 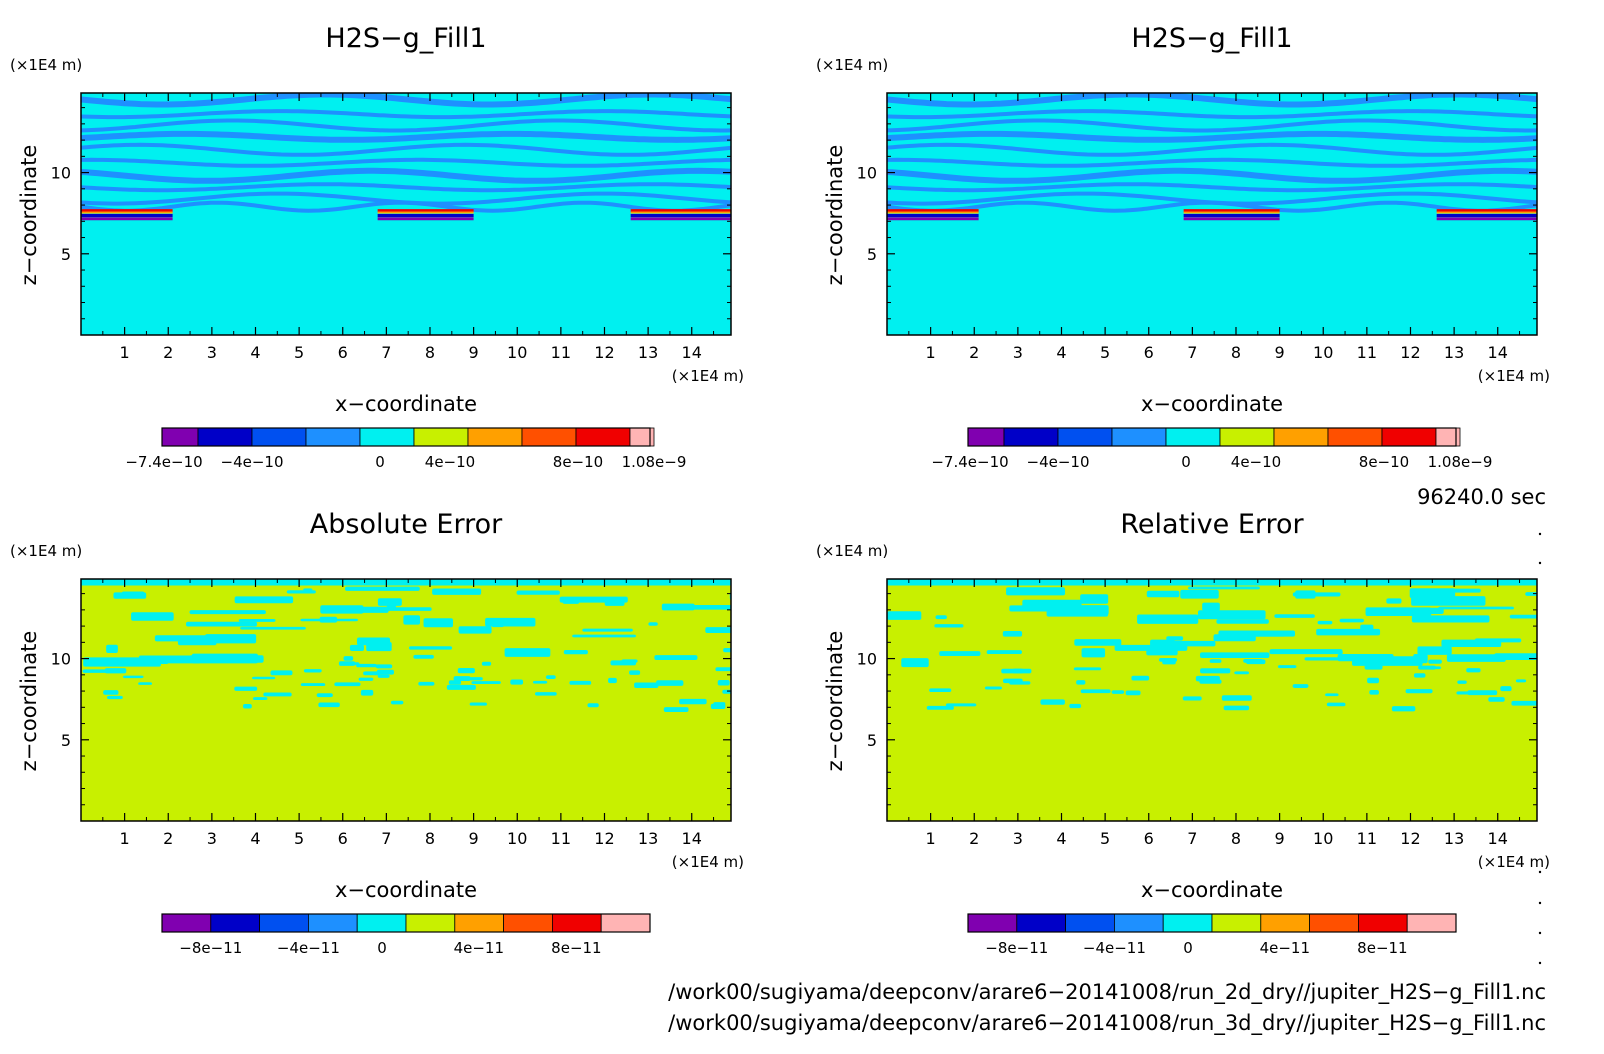 What do you see at coordinates (1540, 748) in the screenshot?
I see `decorative-dots` at bounding box center [1540, 748].